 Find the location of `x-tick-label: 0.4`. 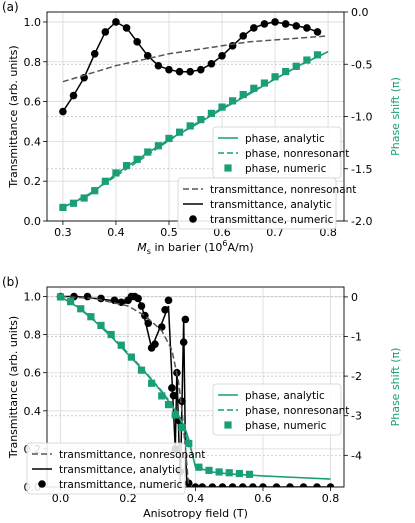

x-tick-label: 0.4 is located at coordinates (196, 498).